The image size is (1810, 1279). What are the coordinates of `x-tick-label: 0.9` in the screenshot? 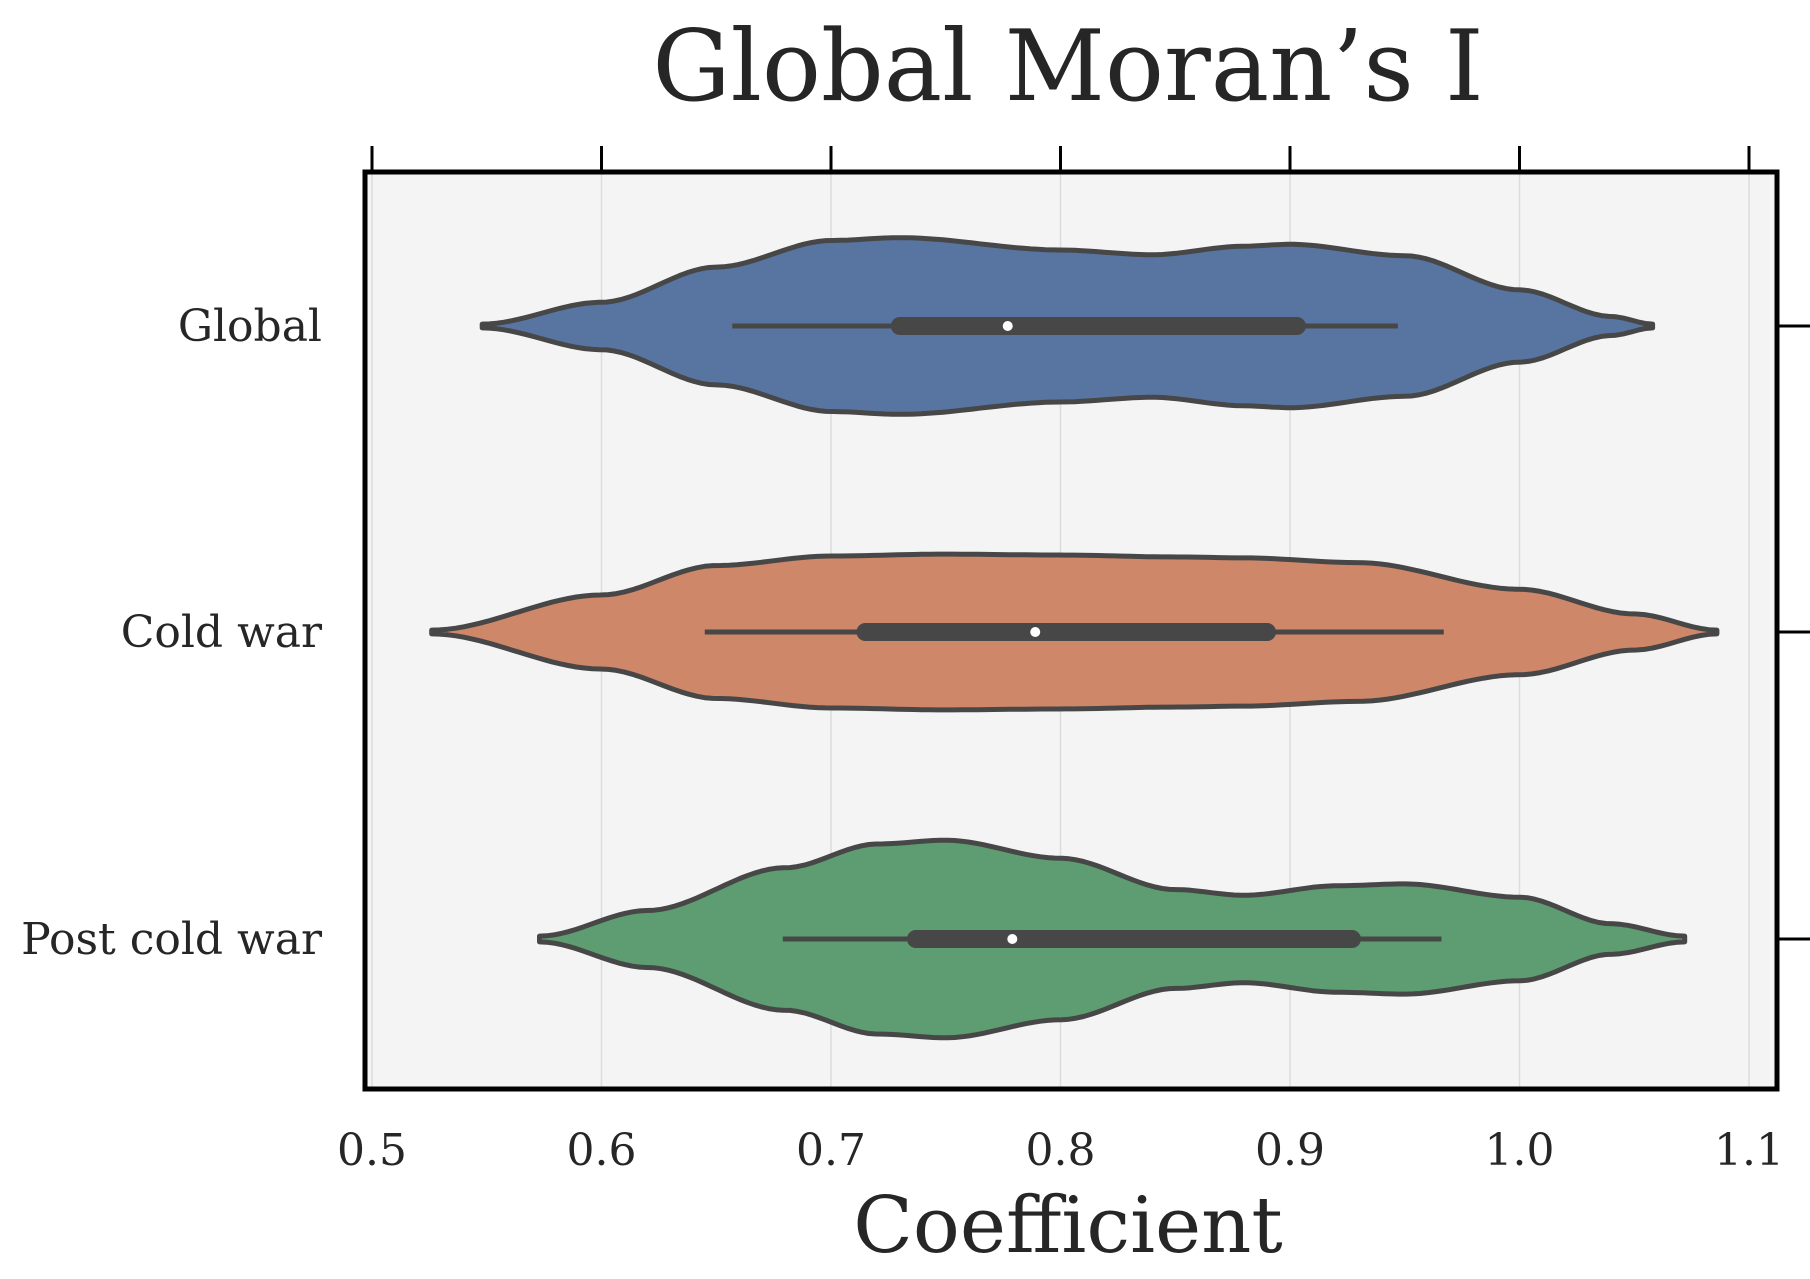 It's located at (1290, 1150).